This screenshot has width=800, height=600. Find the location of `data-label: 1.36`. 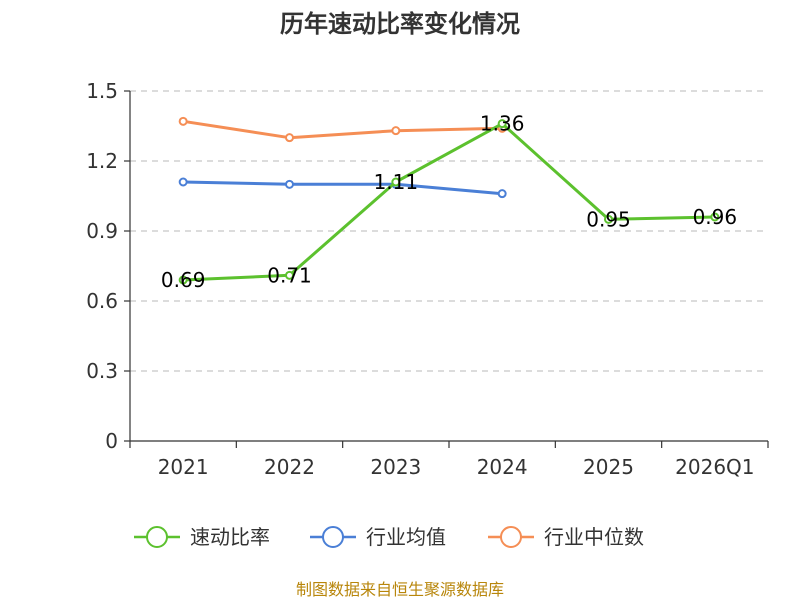

data-label: 1.36 is located at coordinates (502, 124).